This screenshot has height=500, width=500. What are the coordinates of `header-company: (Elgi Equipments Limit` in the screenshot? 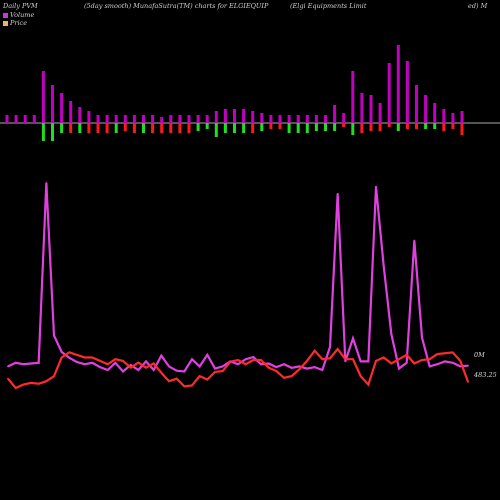 It's located at (328, 6).